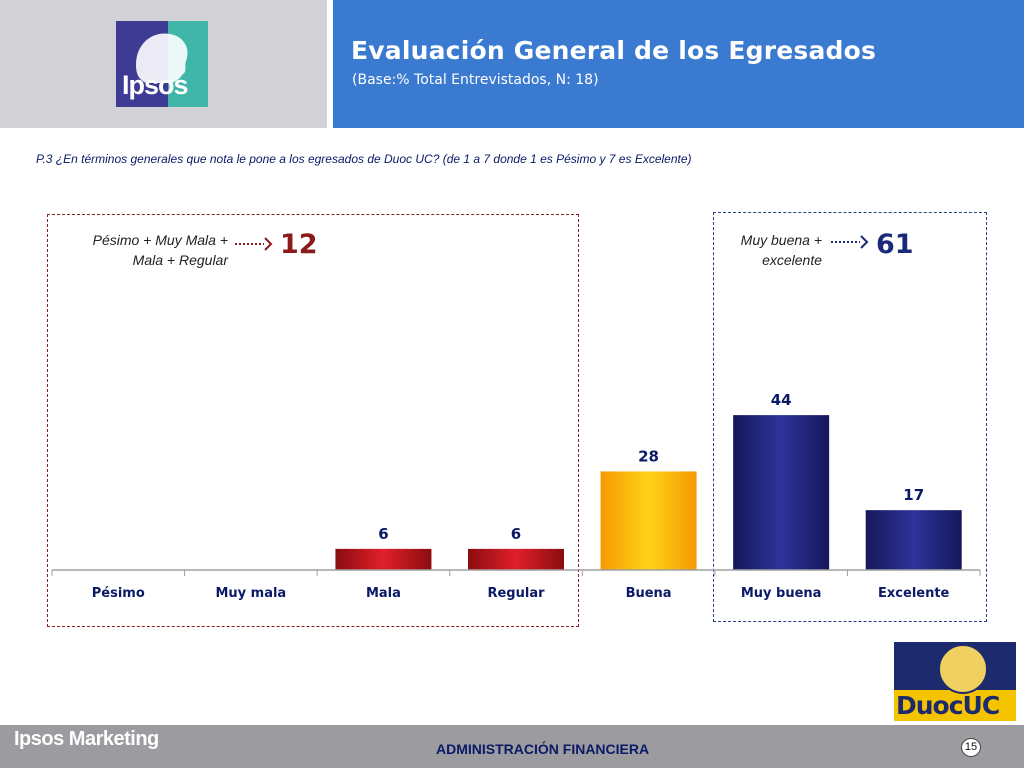 The width and height of the screenshot is (1024, 768). I want to click on ipsos-logo: Ipsos, so click(162, 64).